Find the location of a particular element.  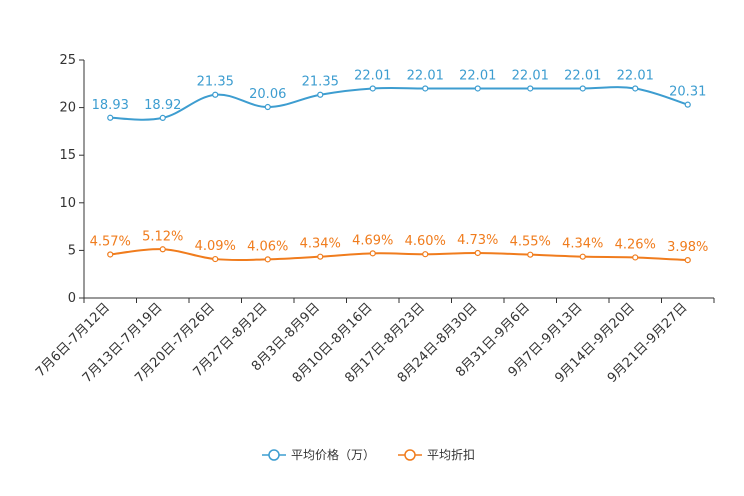

data-label: 3.98% is located at coordinates (687, 247).